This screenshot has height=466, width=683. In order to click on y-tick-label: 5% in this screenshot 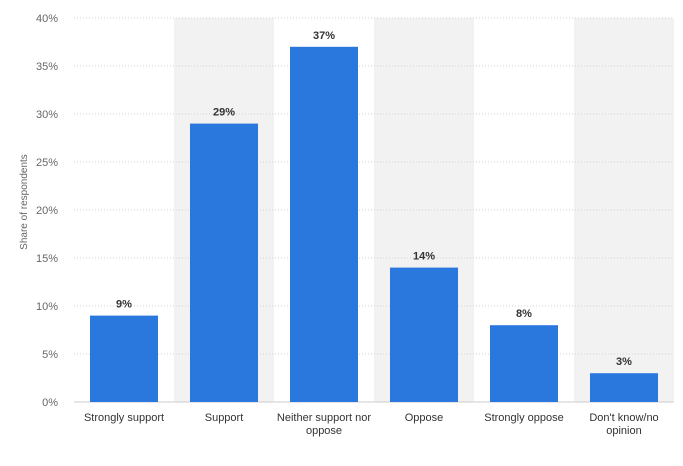, I will do `click(50, 355)`.